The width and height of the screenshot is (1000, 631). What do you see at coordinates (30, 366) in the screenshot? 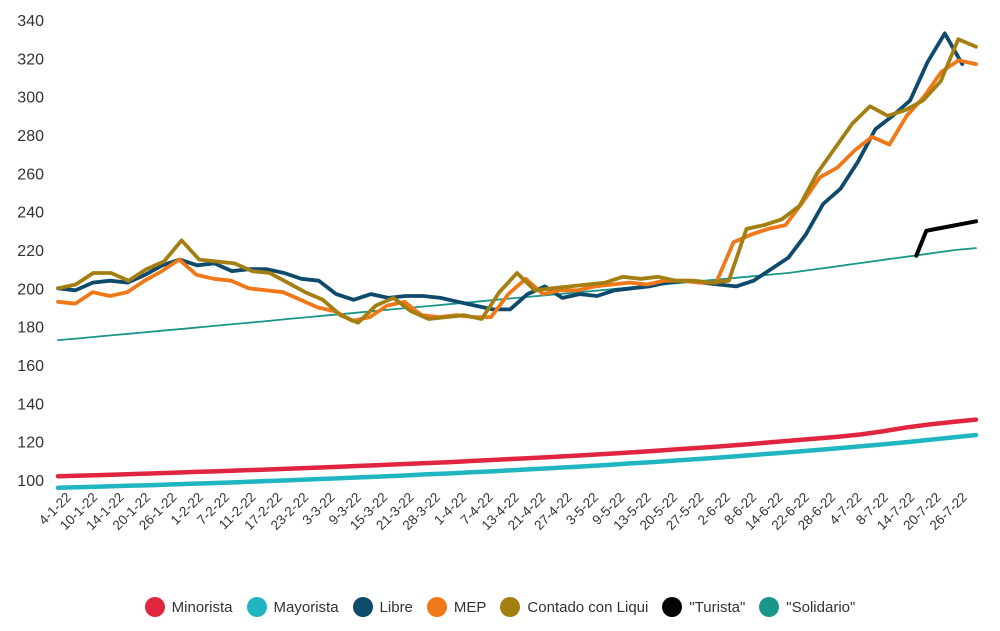
I see `y-tick-label: 160` at bounding box center [30, 366].